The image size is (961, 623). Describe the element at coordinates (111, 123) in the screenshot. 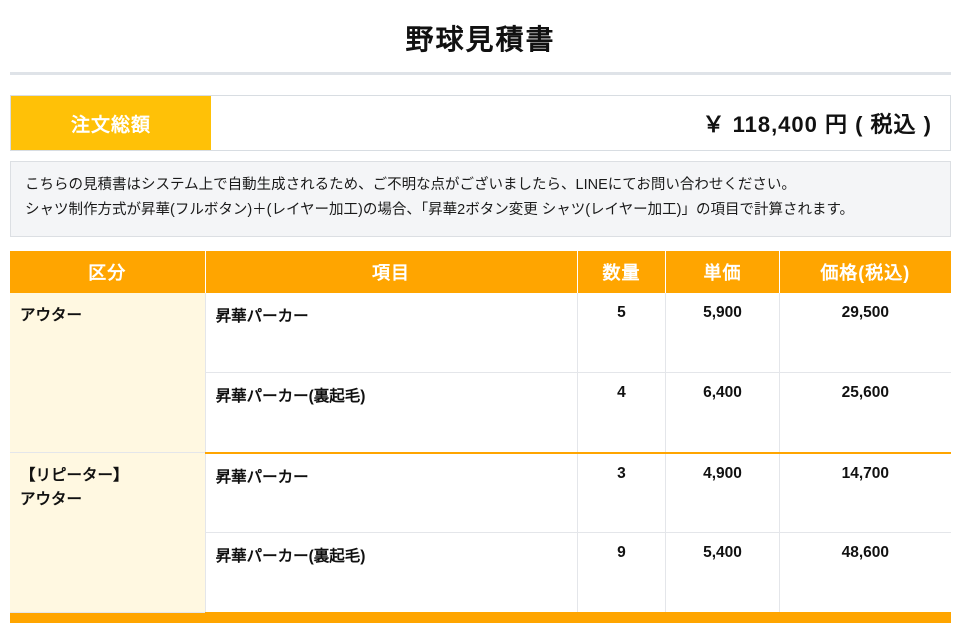

I see `order-total-label: 注文総額` at that location.